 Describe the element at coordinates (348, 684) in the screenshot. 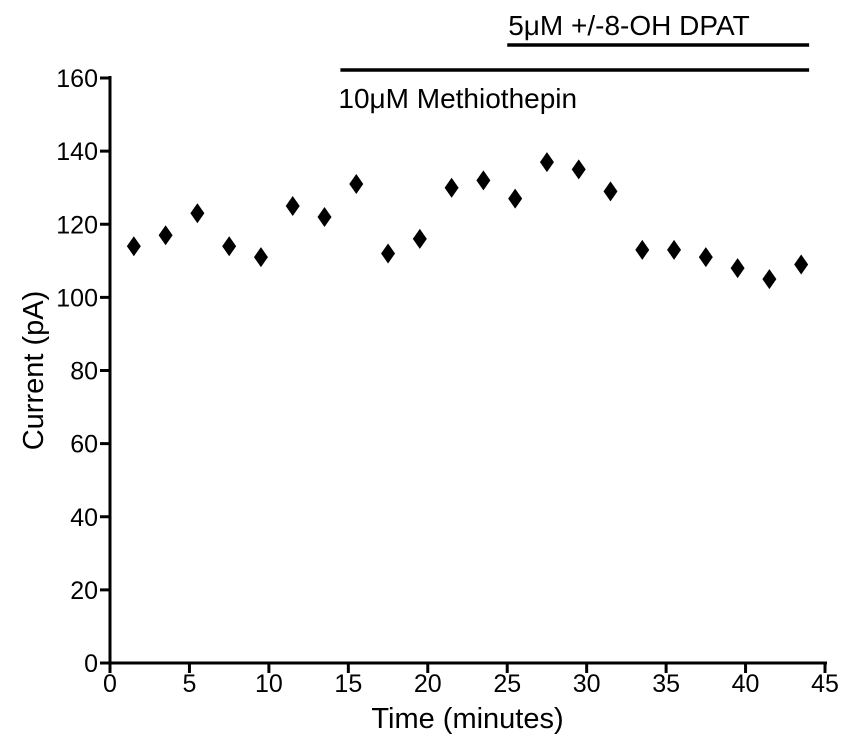

I see `x-tick-label: 15` at that location.